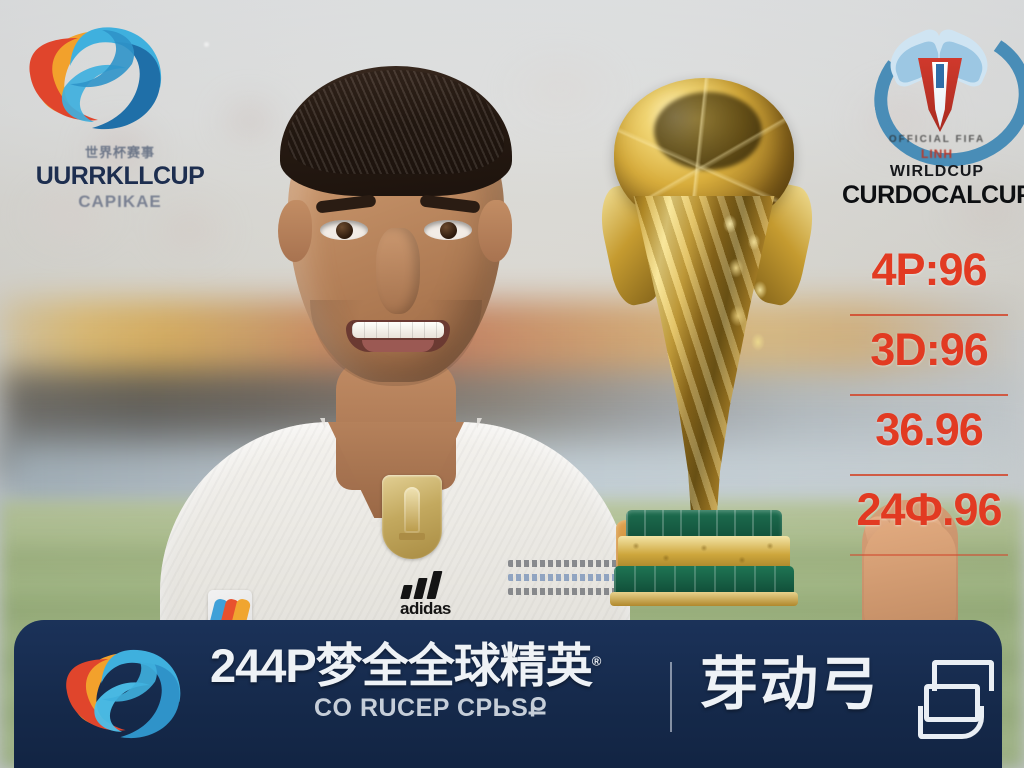 This screenshot has height=768, width=1024. I want to click on lower-lip, so click(398, 346).